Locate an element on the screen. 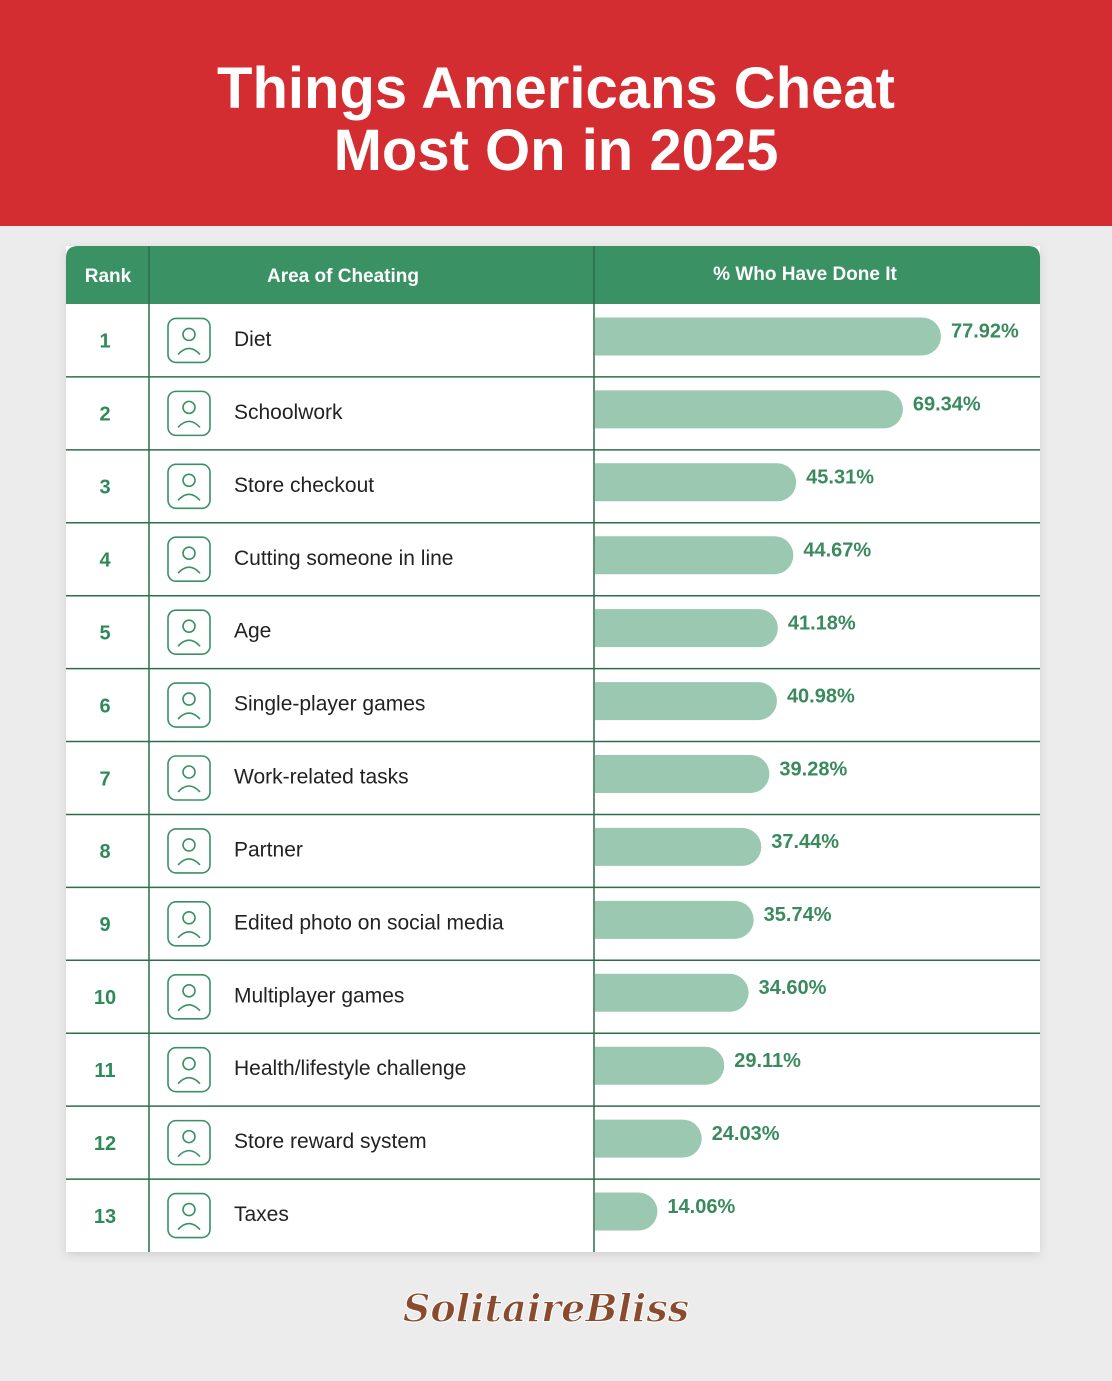 This screenshot has height=1381, width=1112. footer-logo: SolitaireBliss is located at coordinates (546, 1308).